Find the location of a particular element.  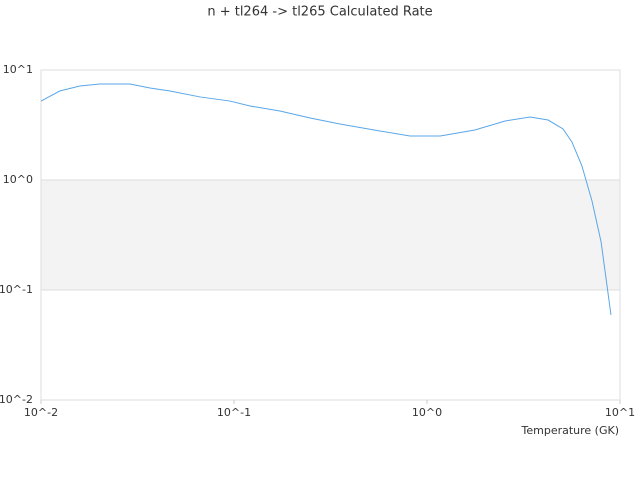

y-tick-label: 10^-1 is located at coordinates (16, 289).